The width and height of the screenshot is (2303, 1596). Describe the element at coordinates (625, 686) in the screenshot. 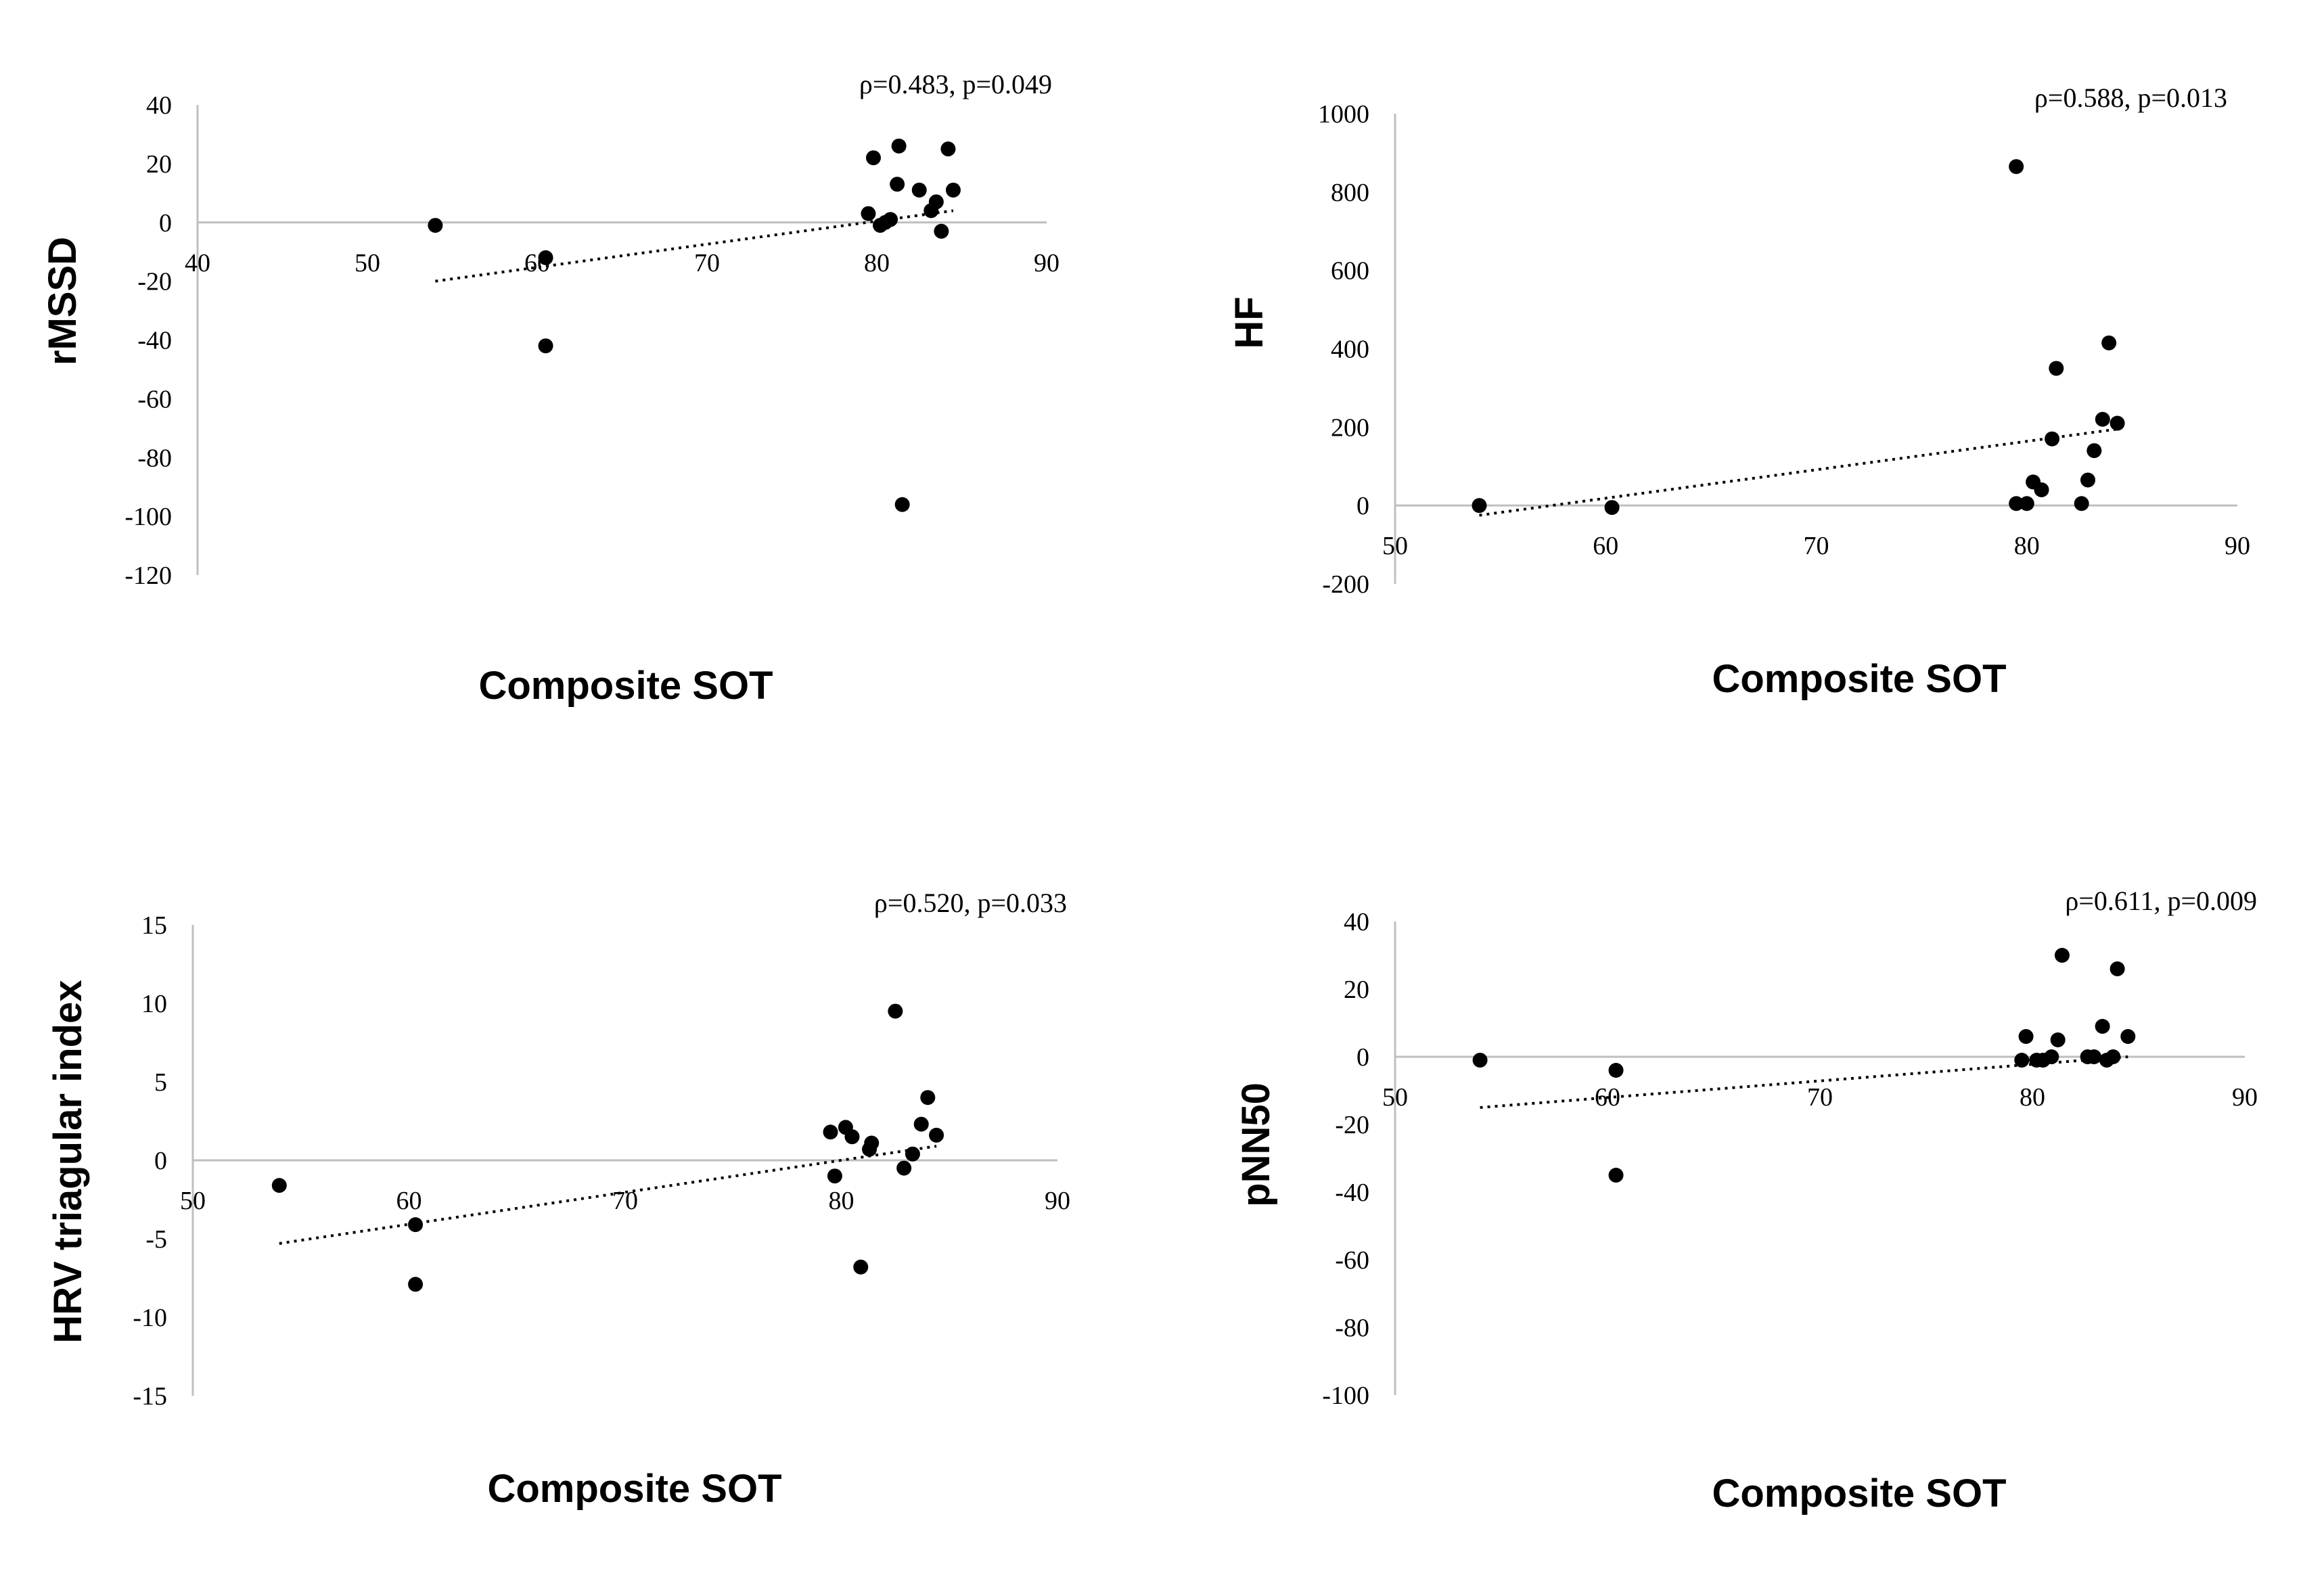

I see `panel-rmssd-xlabel: Composite SOT` at that location.